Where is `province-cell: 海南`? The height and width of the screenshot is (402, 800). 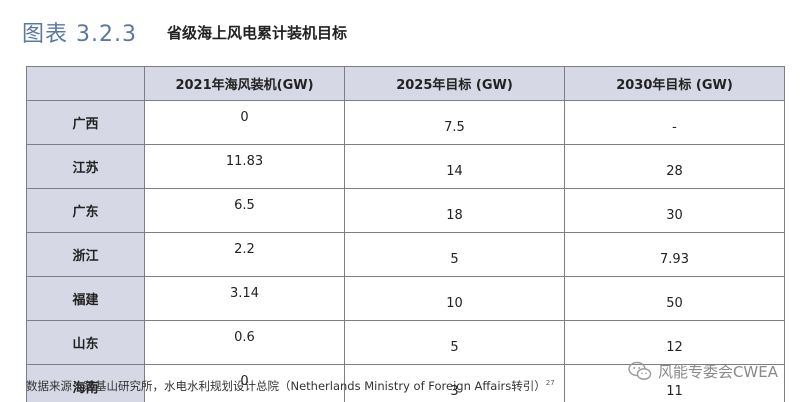
province-cell: 海南 is located at coordinates (85, 383).